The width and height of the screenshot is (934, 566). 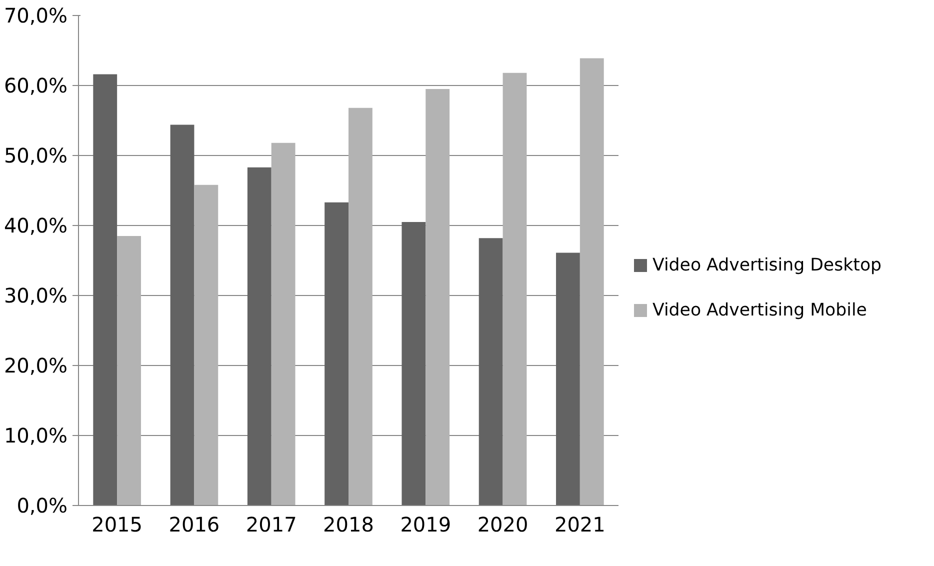 What do you see at coordinates (36, 436) in the screenshot?
I see `y-tick-label: 10,0%` at bounding box center [36, 436].